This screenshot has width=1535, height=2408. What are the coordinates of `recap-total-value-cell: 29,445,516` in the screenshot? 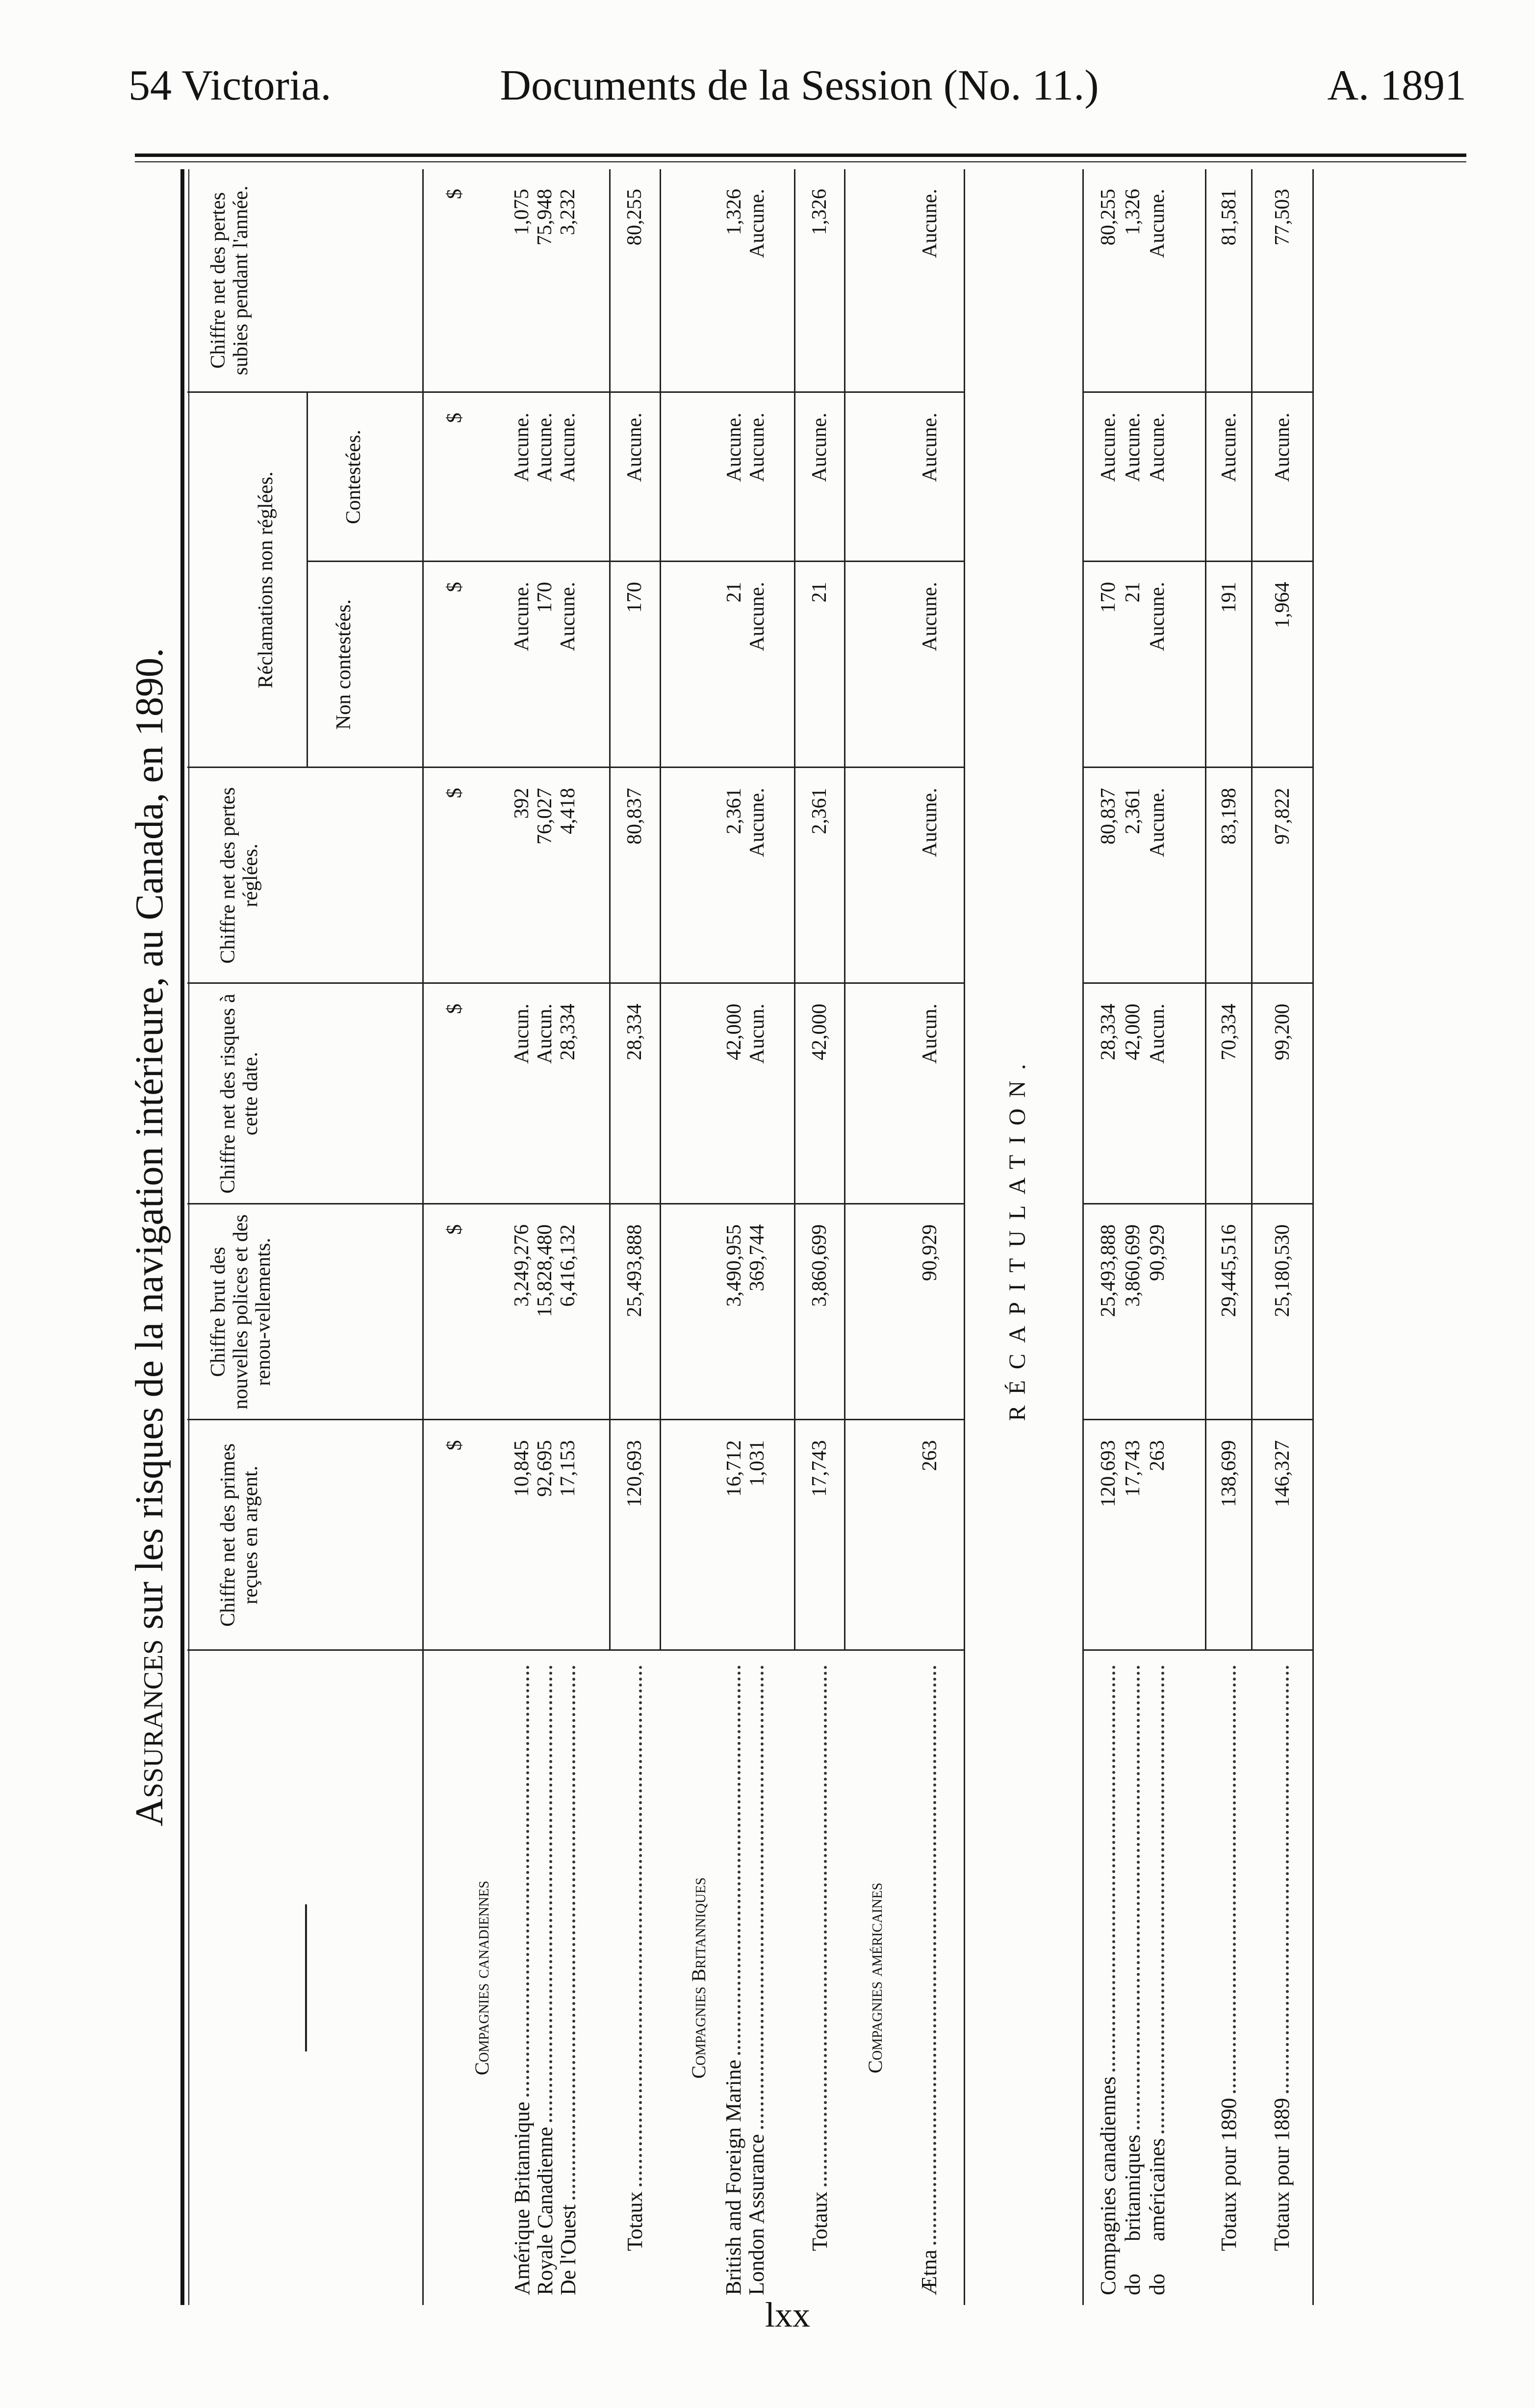 It's located at (1228, 1312).